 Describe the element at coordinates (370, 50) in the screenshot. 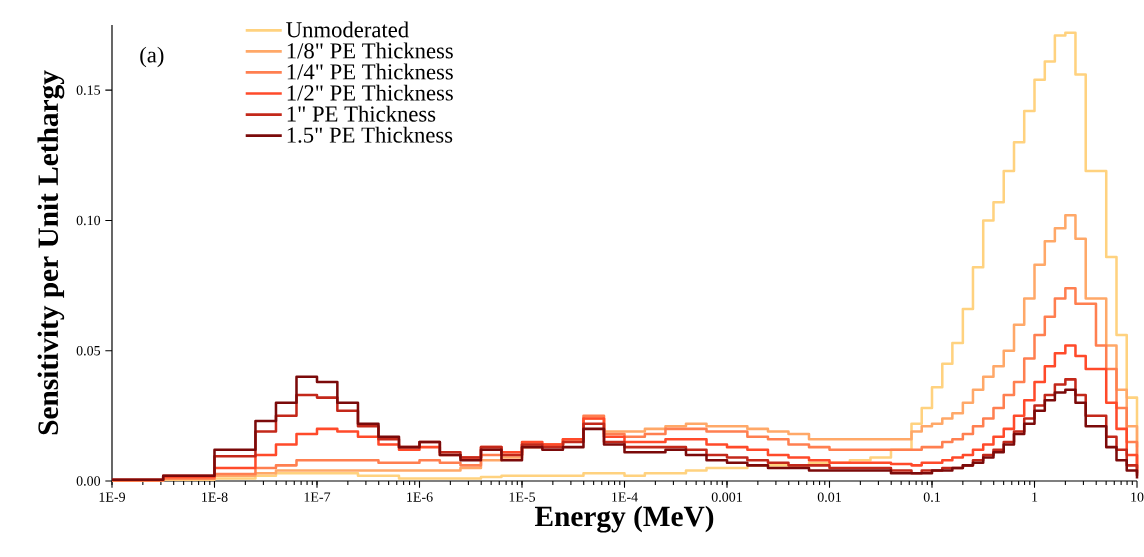

I see `legend-label: 1/8" PE Thickness` at that location.